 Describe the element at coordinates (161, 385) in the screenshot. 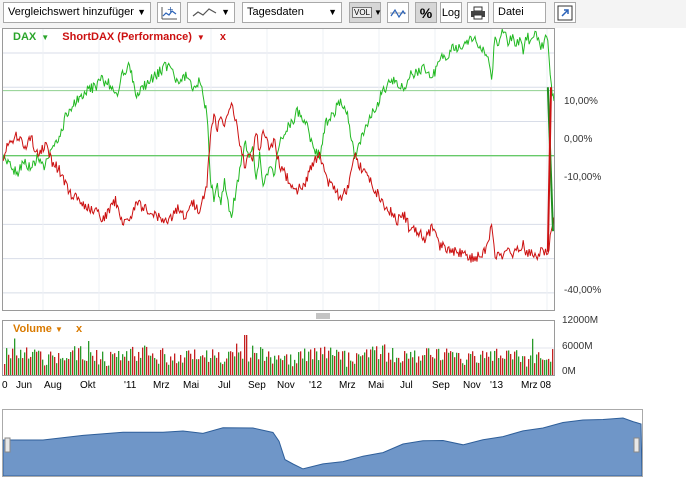

I see `x-tick-label: Mrz` at that location.